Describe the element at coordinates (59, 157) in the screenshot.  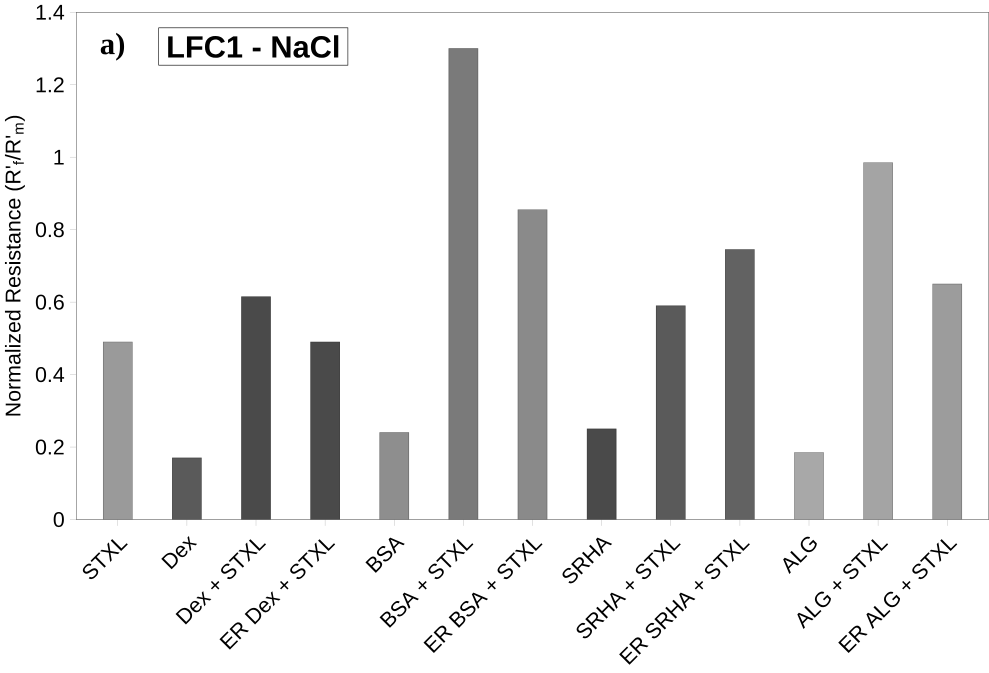
I see `y-tick-label: 1` at that location.